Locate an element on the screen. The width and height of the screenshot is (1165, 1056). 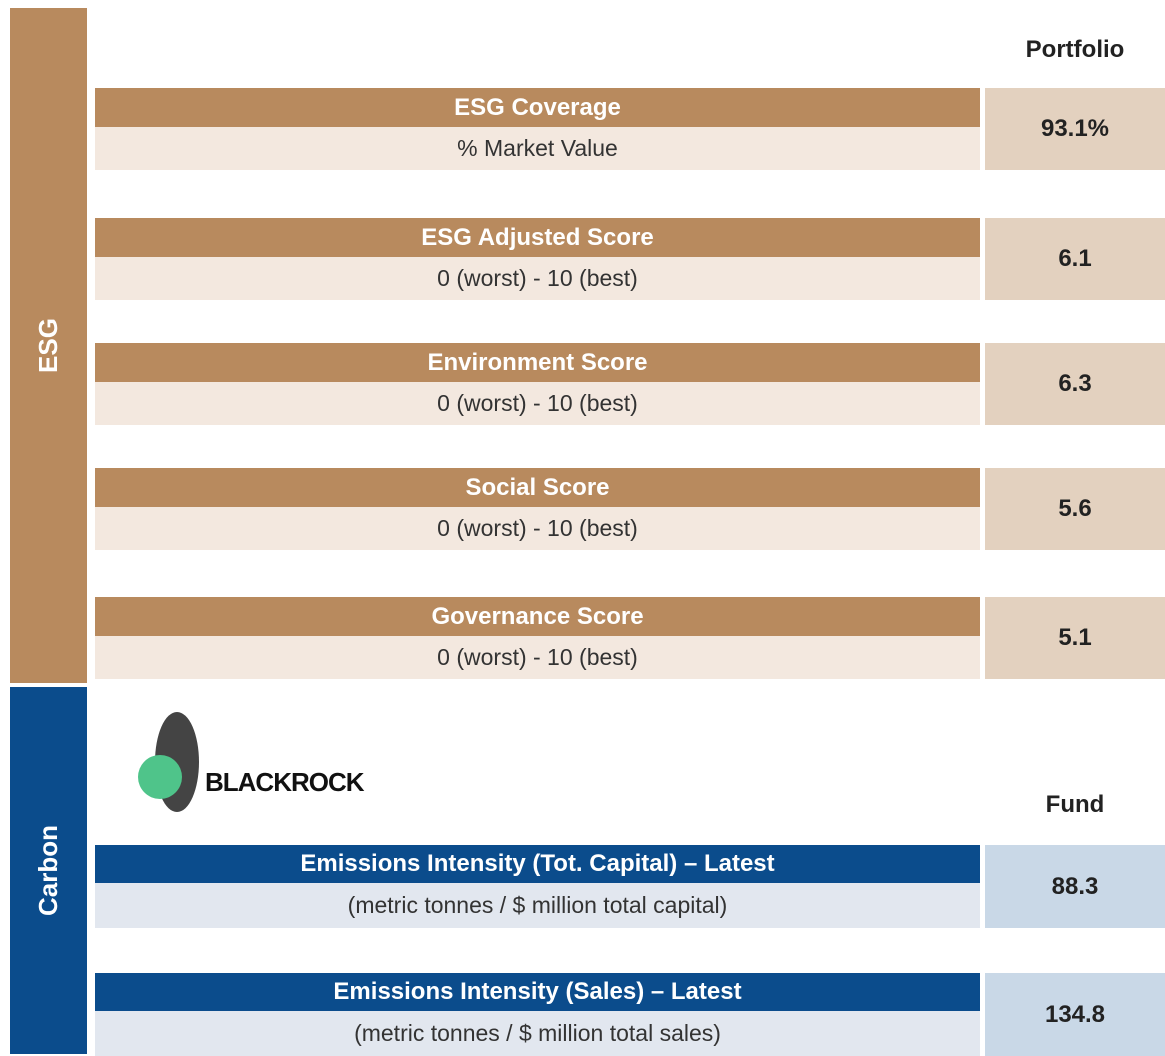
row-title: Emissions Intensity (Sales) – Latest is located at coordinates (537, 992).